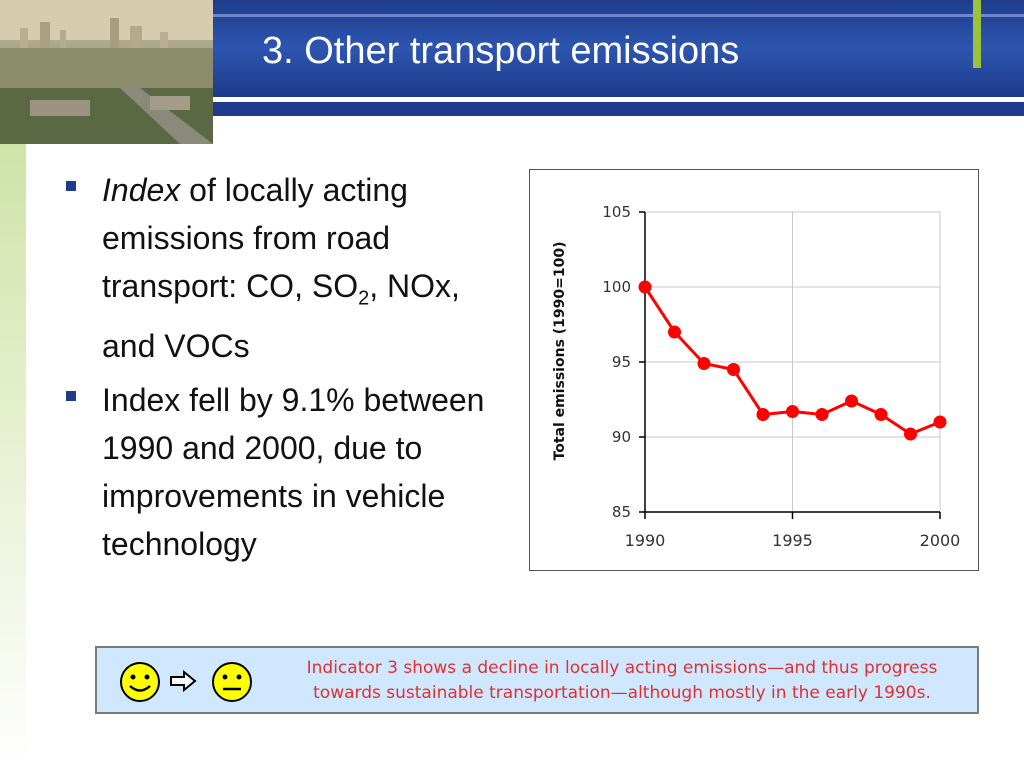 The width and height of the screenshot is (1024, 768). I want to click on city-skyline-image, so click(106, 72).